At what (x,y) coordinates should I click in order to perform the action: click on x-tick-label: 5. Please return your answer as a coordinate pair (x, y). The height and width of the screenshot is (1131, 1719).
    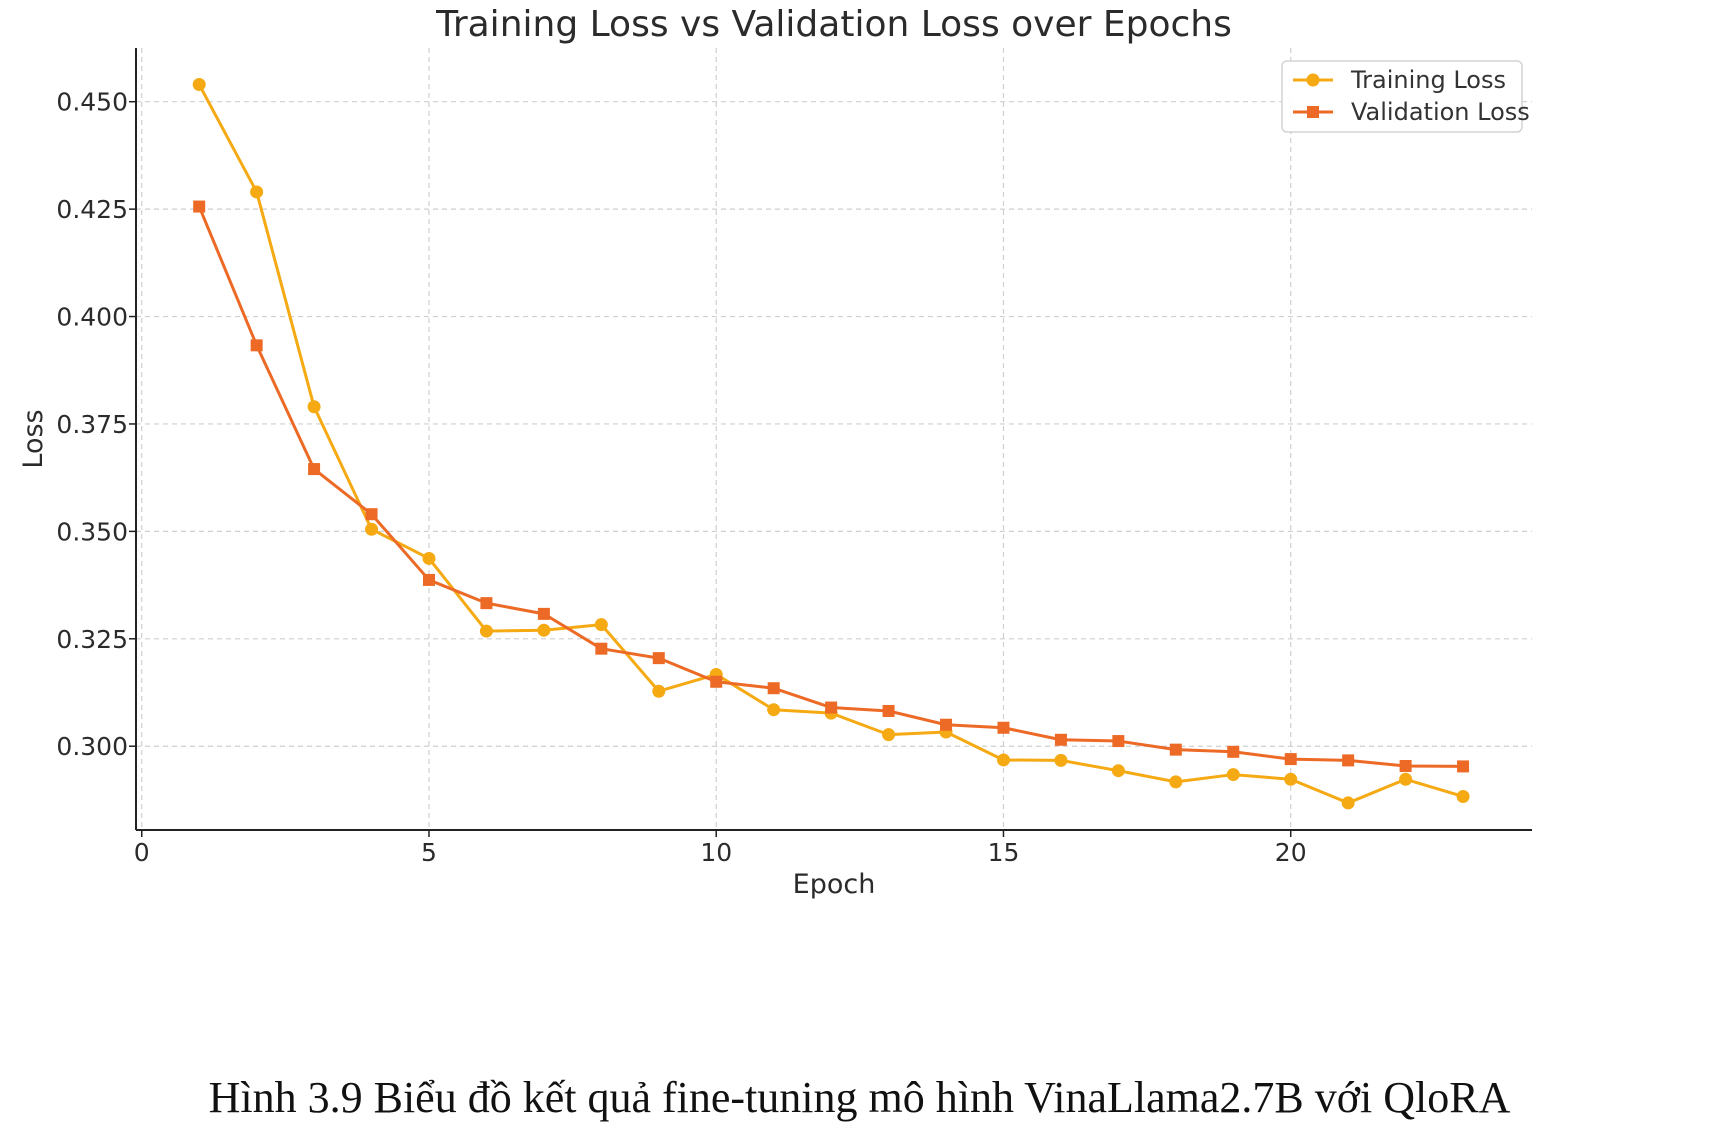
    Looking at the image, I should click on (429, 852).